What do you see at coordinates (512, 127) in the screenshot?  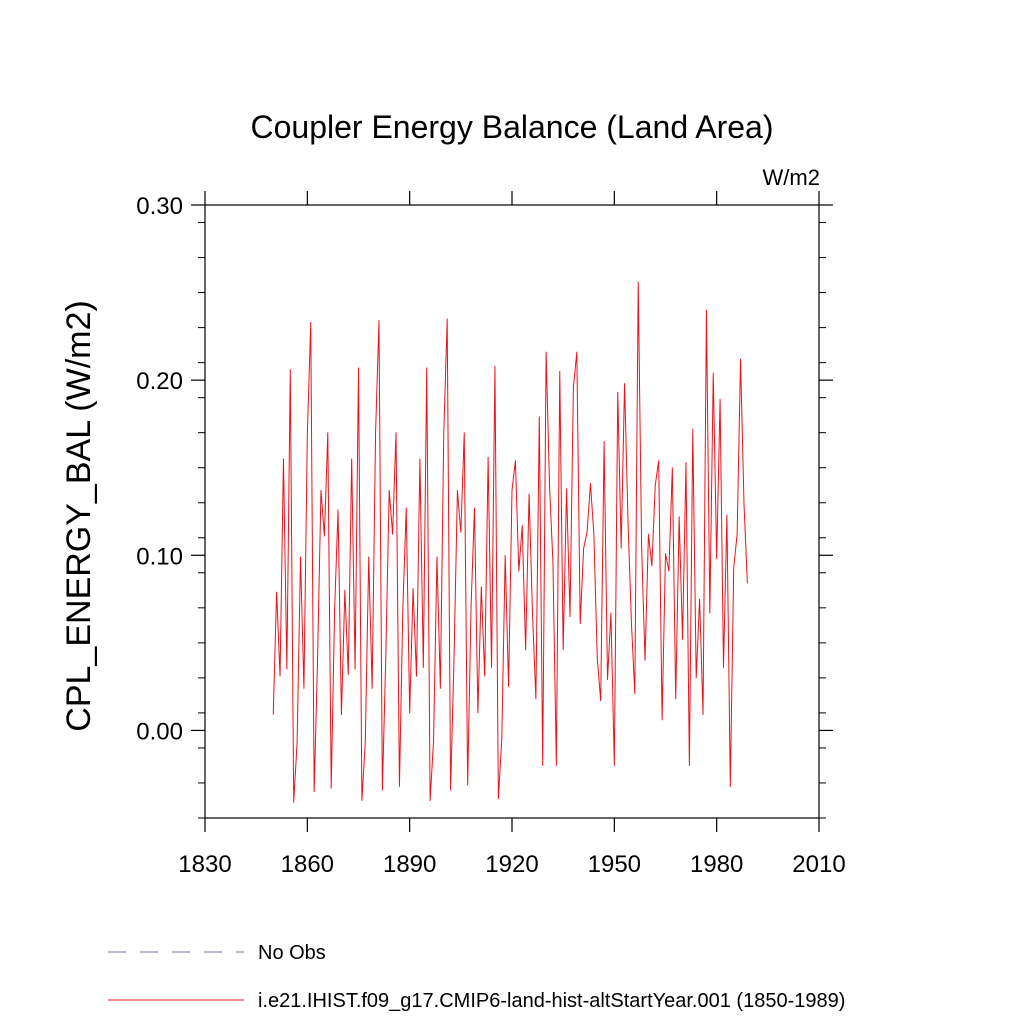 I see `chart-title: Coupler Energy Balance (Land Area)` at bounding box center [512, 127].